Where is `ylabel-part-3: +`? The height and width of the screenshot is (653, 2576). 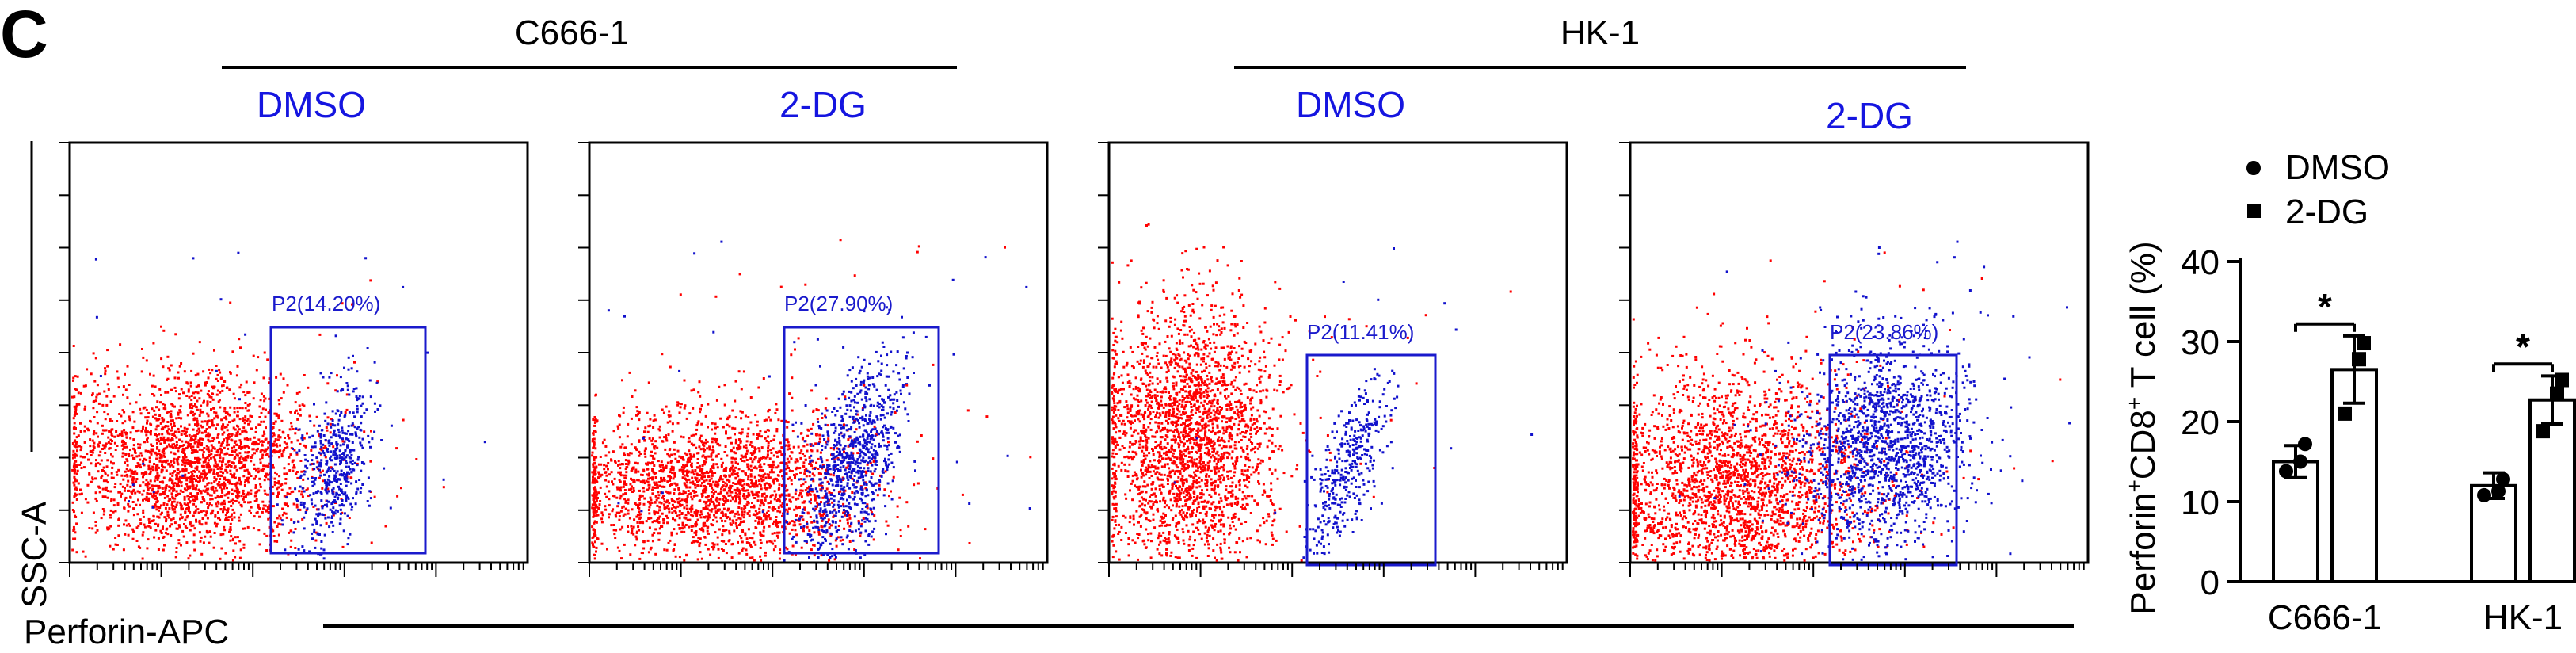 ylabel-part-3: + is located at coordinates (2134, 404).